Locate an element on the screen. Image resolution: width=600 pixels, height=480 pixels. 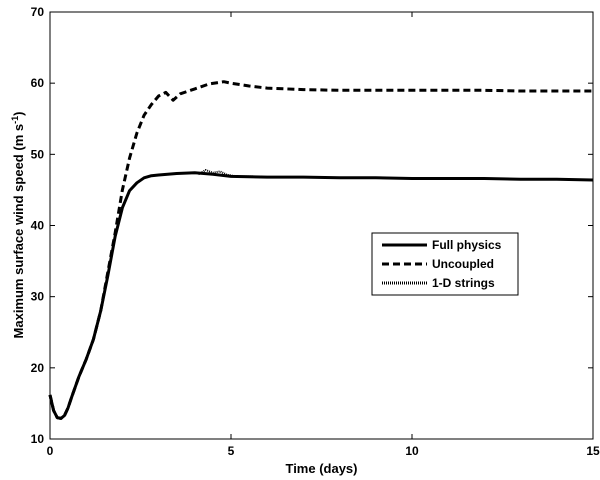
legend: Full physics Uncoupled 1-D strings is located at coordinates (445, 264).